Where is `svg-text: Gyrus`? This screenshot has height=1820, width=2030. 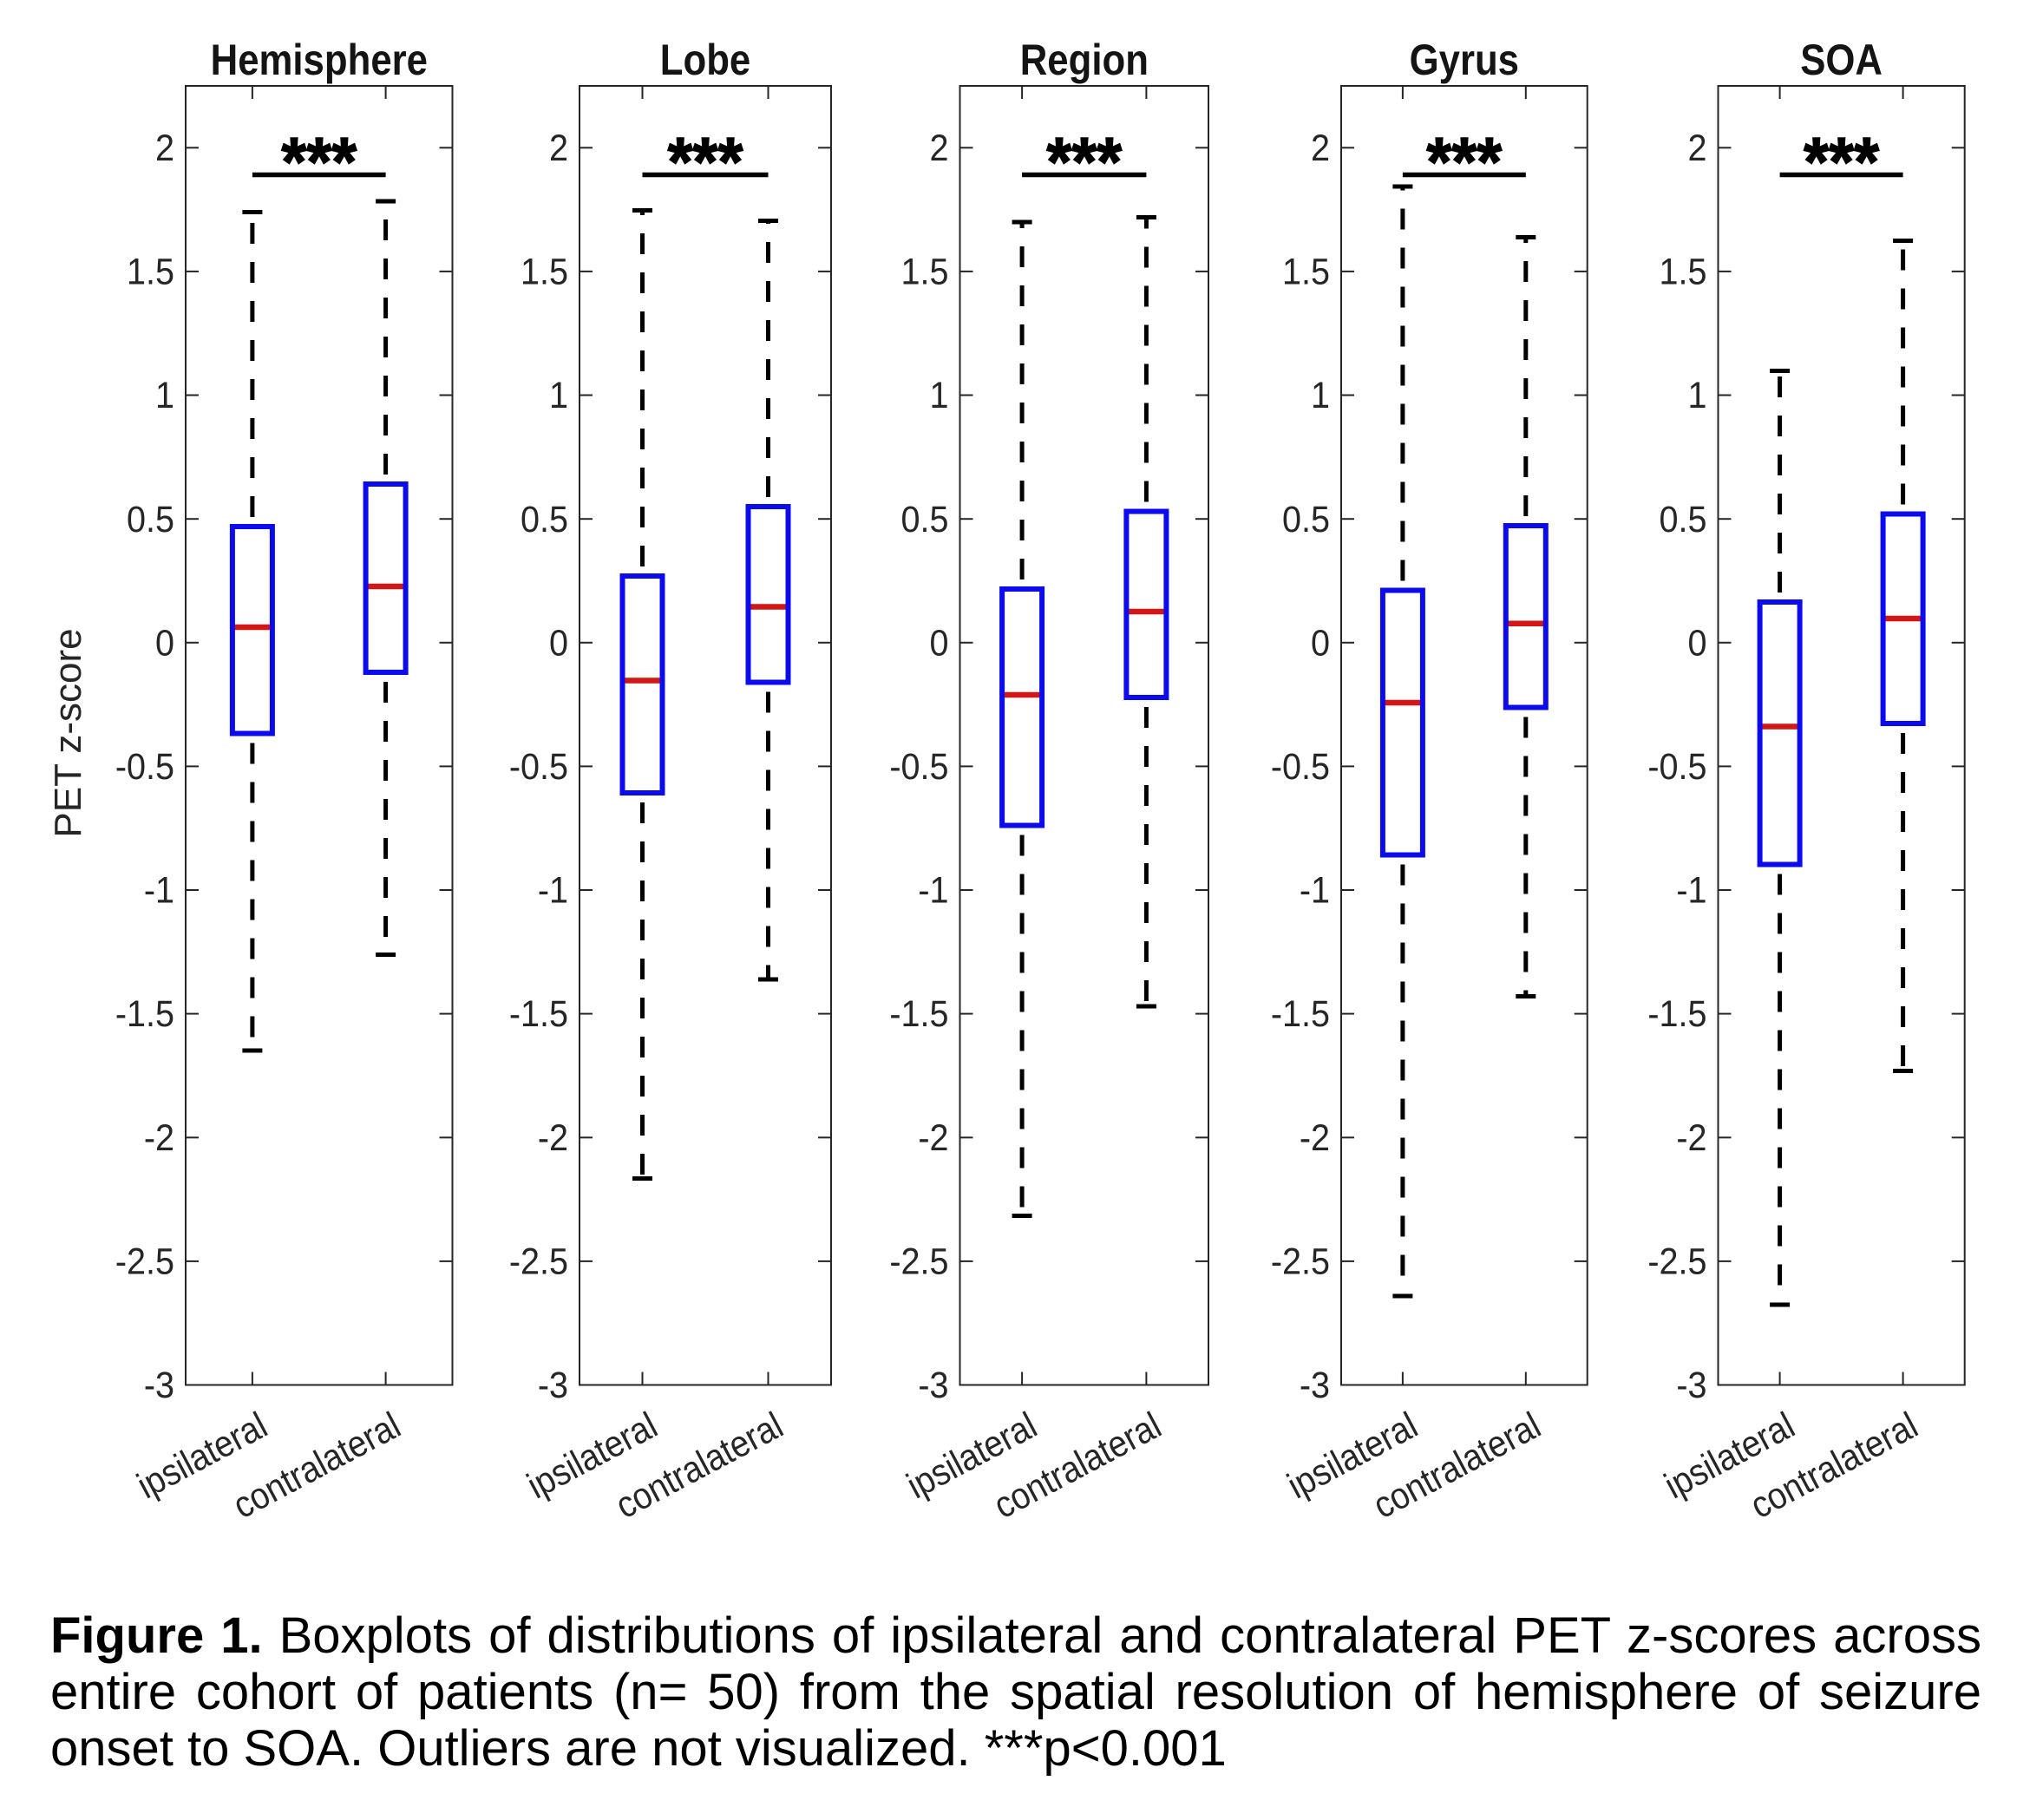
svg-text: Gyrus is located at coordinates (1464, 59).